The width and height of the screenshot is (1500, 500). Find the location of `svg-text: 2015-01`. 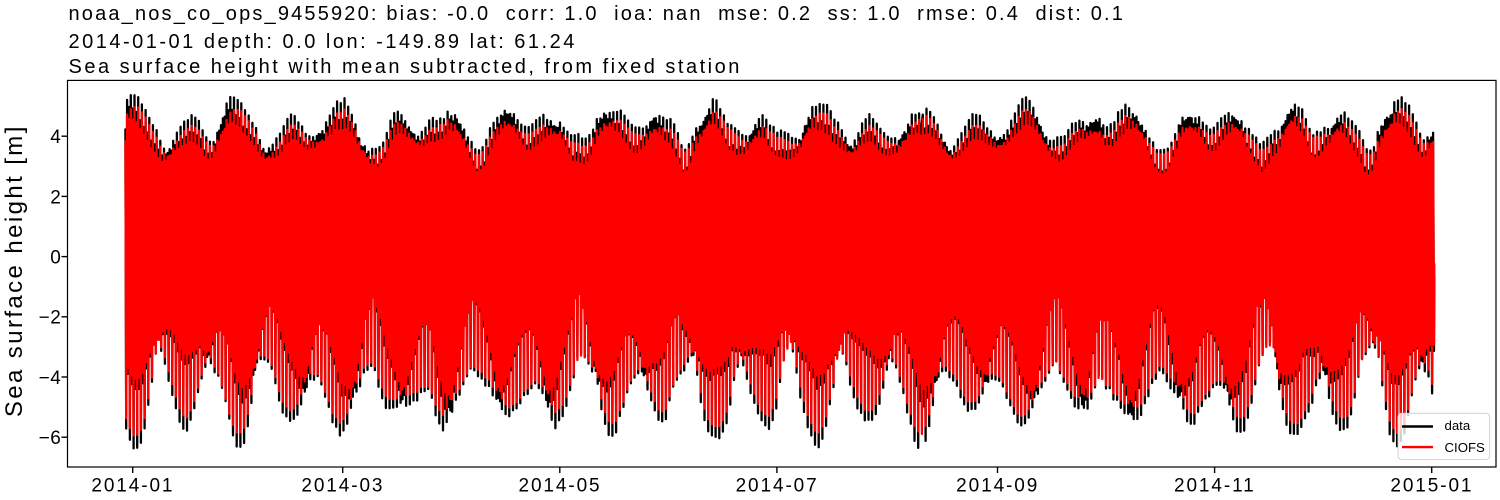

svg-text: 2015-01 is located at coordinates (1431, 486).